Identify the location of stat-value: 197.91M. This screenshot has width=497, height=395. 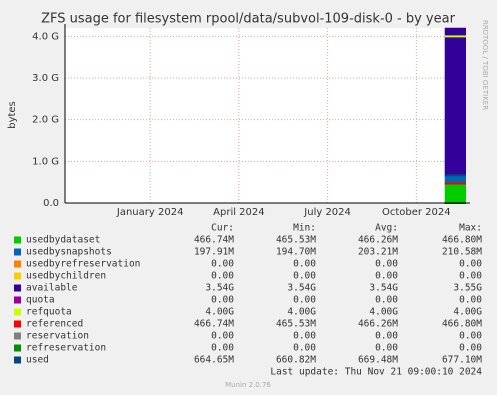
(214, 252).